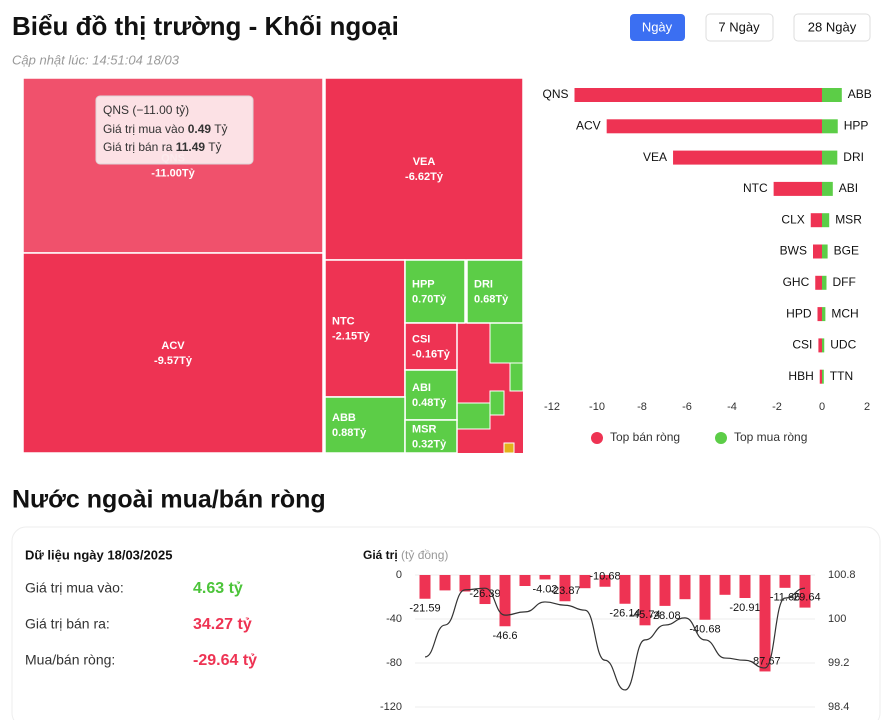 This screenshot has width=885, height=720. I want to click on y2-tick-label: 99.2, so click(838, 663).